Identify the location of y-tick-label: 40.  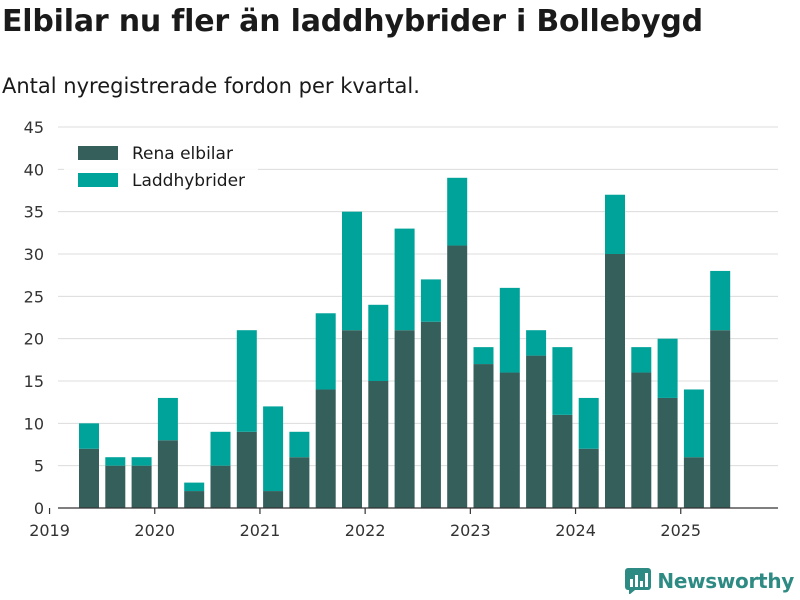
(34, 169).